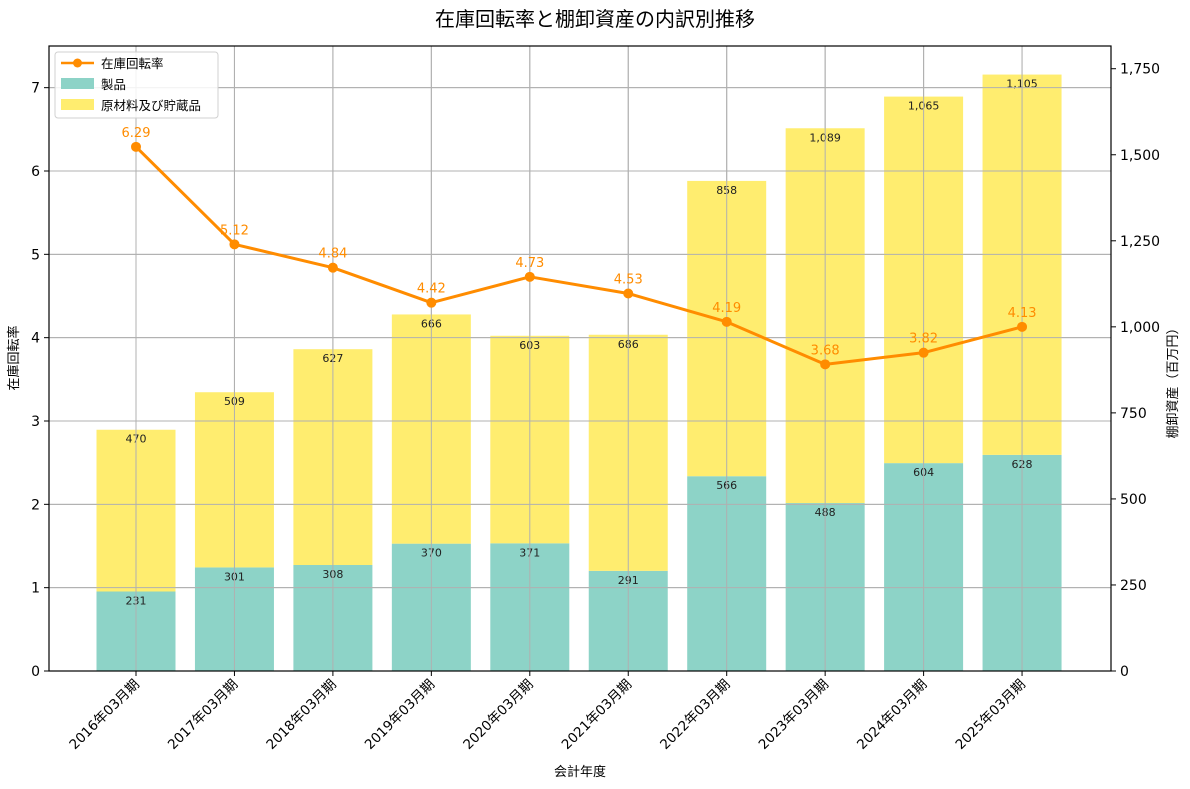  I want to click on x-tick-label: 2023年03月期, so click(794, 715).